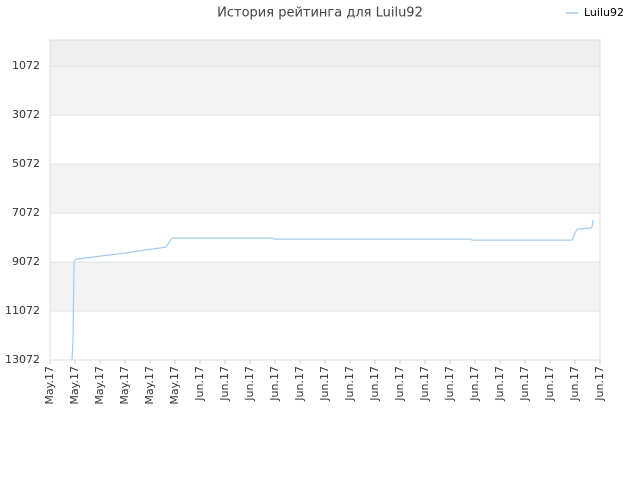  I want to click on y-tick-label: 1072, so click(26, 65).